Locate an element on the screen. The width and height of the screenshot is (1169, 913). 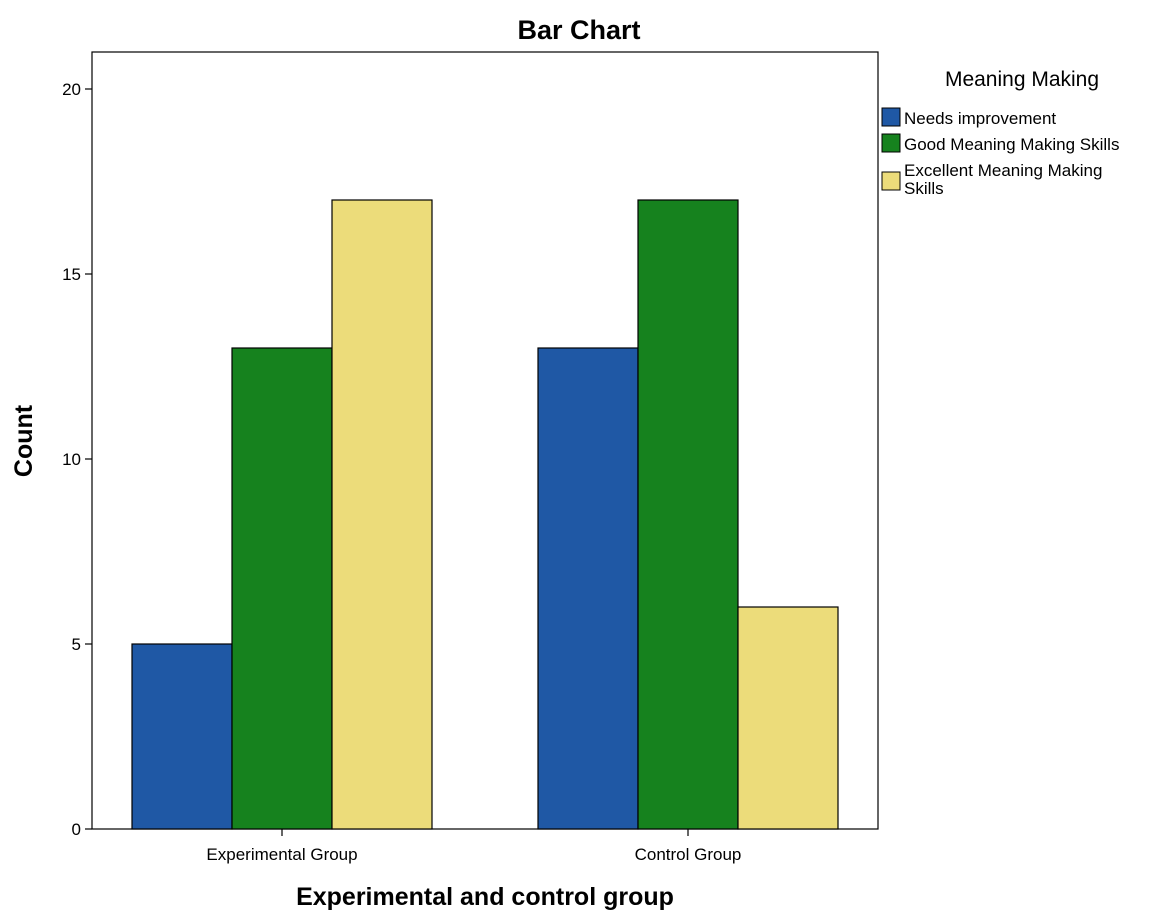
y-tick-label: 0 is located at coordinates (76, 829).